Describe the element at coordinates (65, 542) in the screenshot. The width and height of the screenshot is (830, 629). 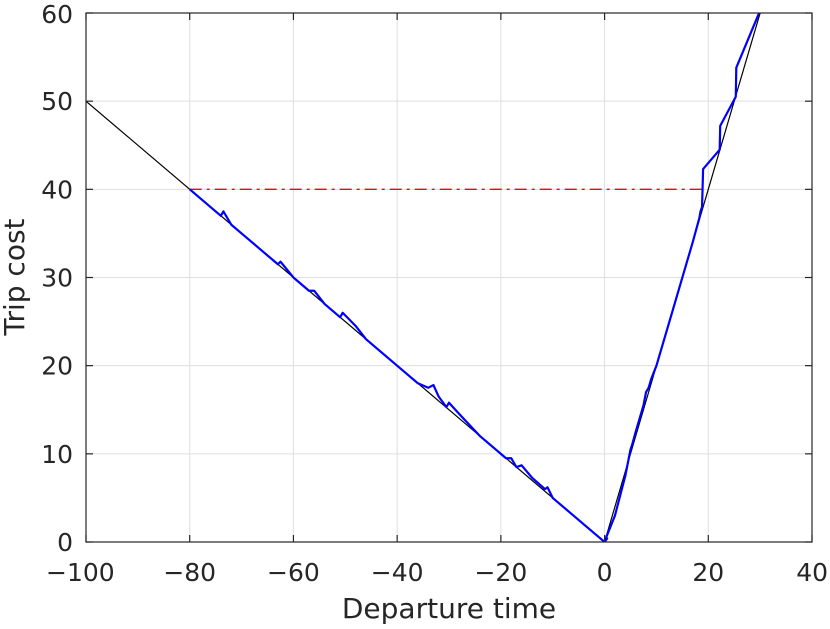
I see `y-tick-label: 0` at that location.